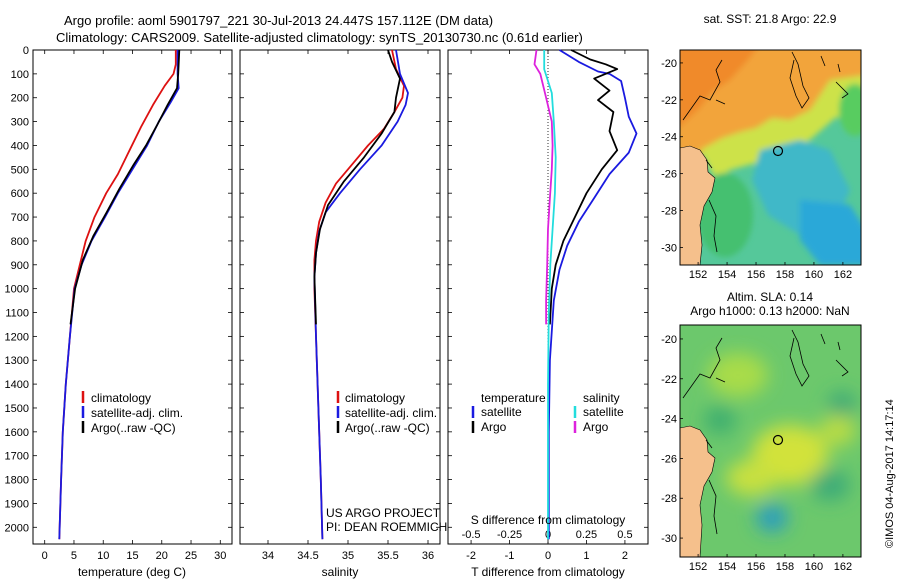 This screenshot has width=900, height=580. Describe the element at coordinates (20, 170) in the screenshot. I see `depth-tick-label: 500` at that location.